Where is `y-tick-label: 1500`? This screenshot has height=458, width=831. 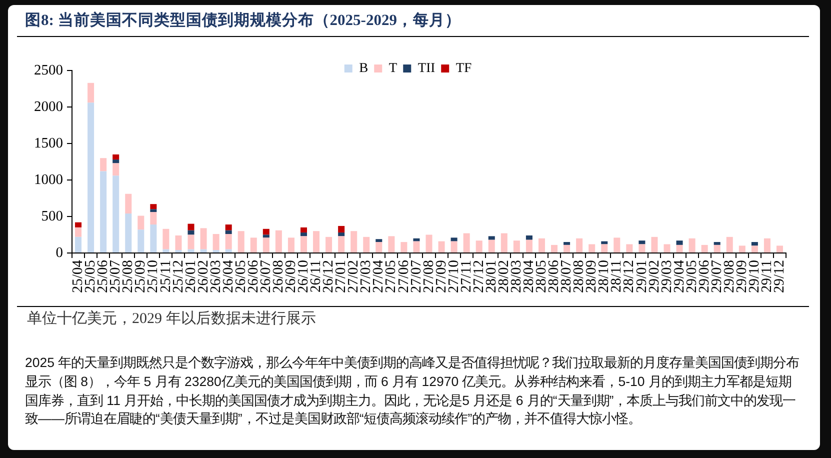
y-tick-label: 1500 is located at coordinates (48, 143).